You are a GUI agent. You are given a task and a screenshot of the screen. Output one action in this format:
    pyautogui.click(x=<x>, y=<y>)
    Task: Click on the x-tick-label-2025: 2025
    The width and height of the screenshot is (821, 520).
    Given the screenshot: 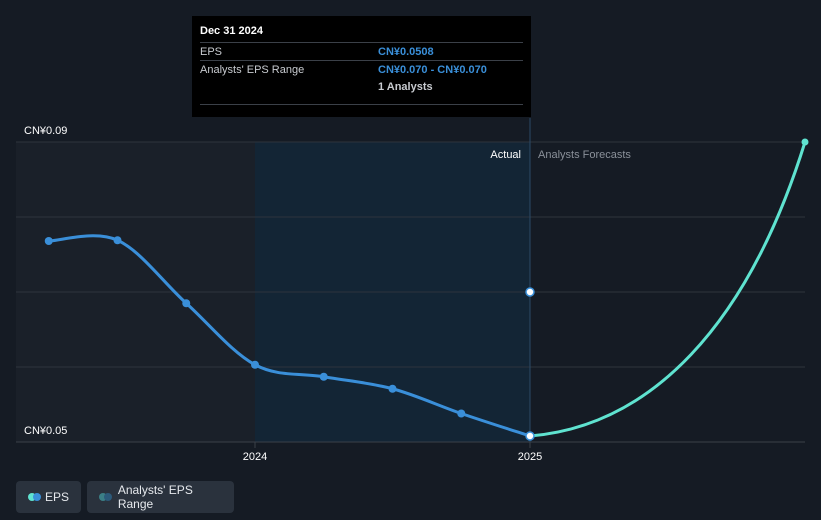 What is the action you would take?
    pyautogui.click(x=530, y=457)
    